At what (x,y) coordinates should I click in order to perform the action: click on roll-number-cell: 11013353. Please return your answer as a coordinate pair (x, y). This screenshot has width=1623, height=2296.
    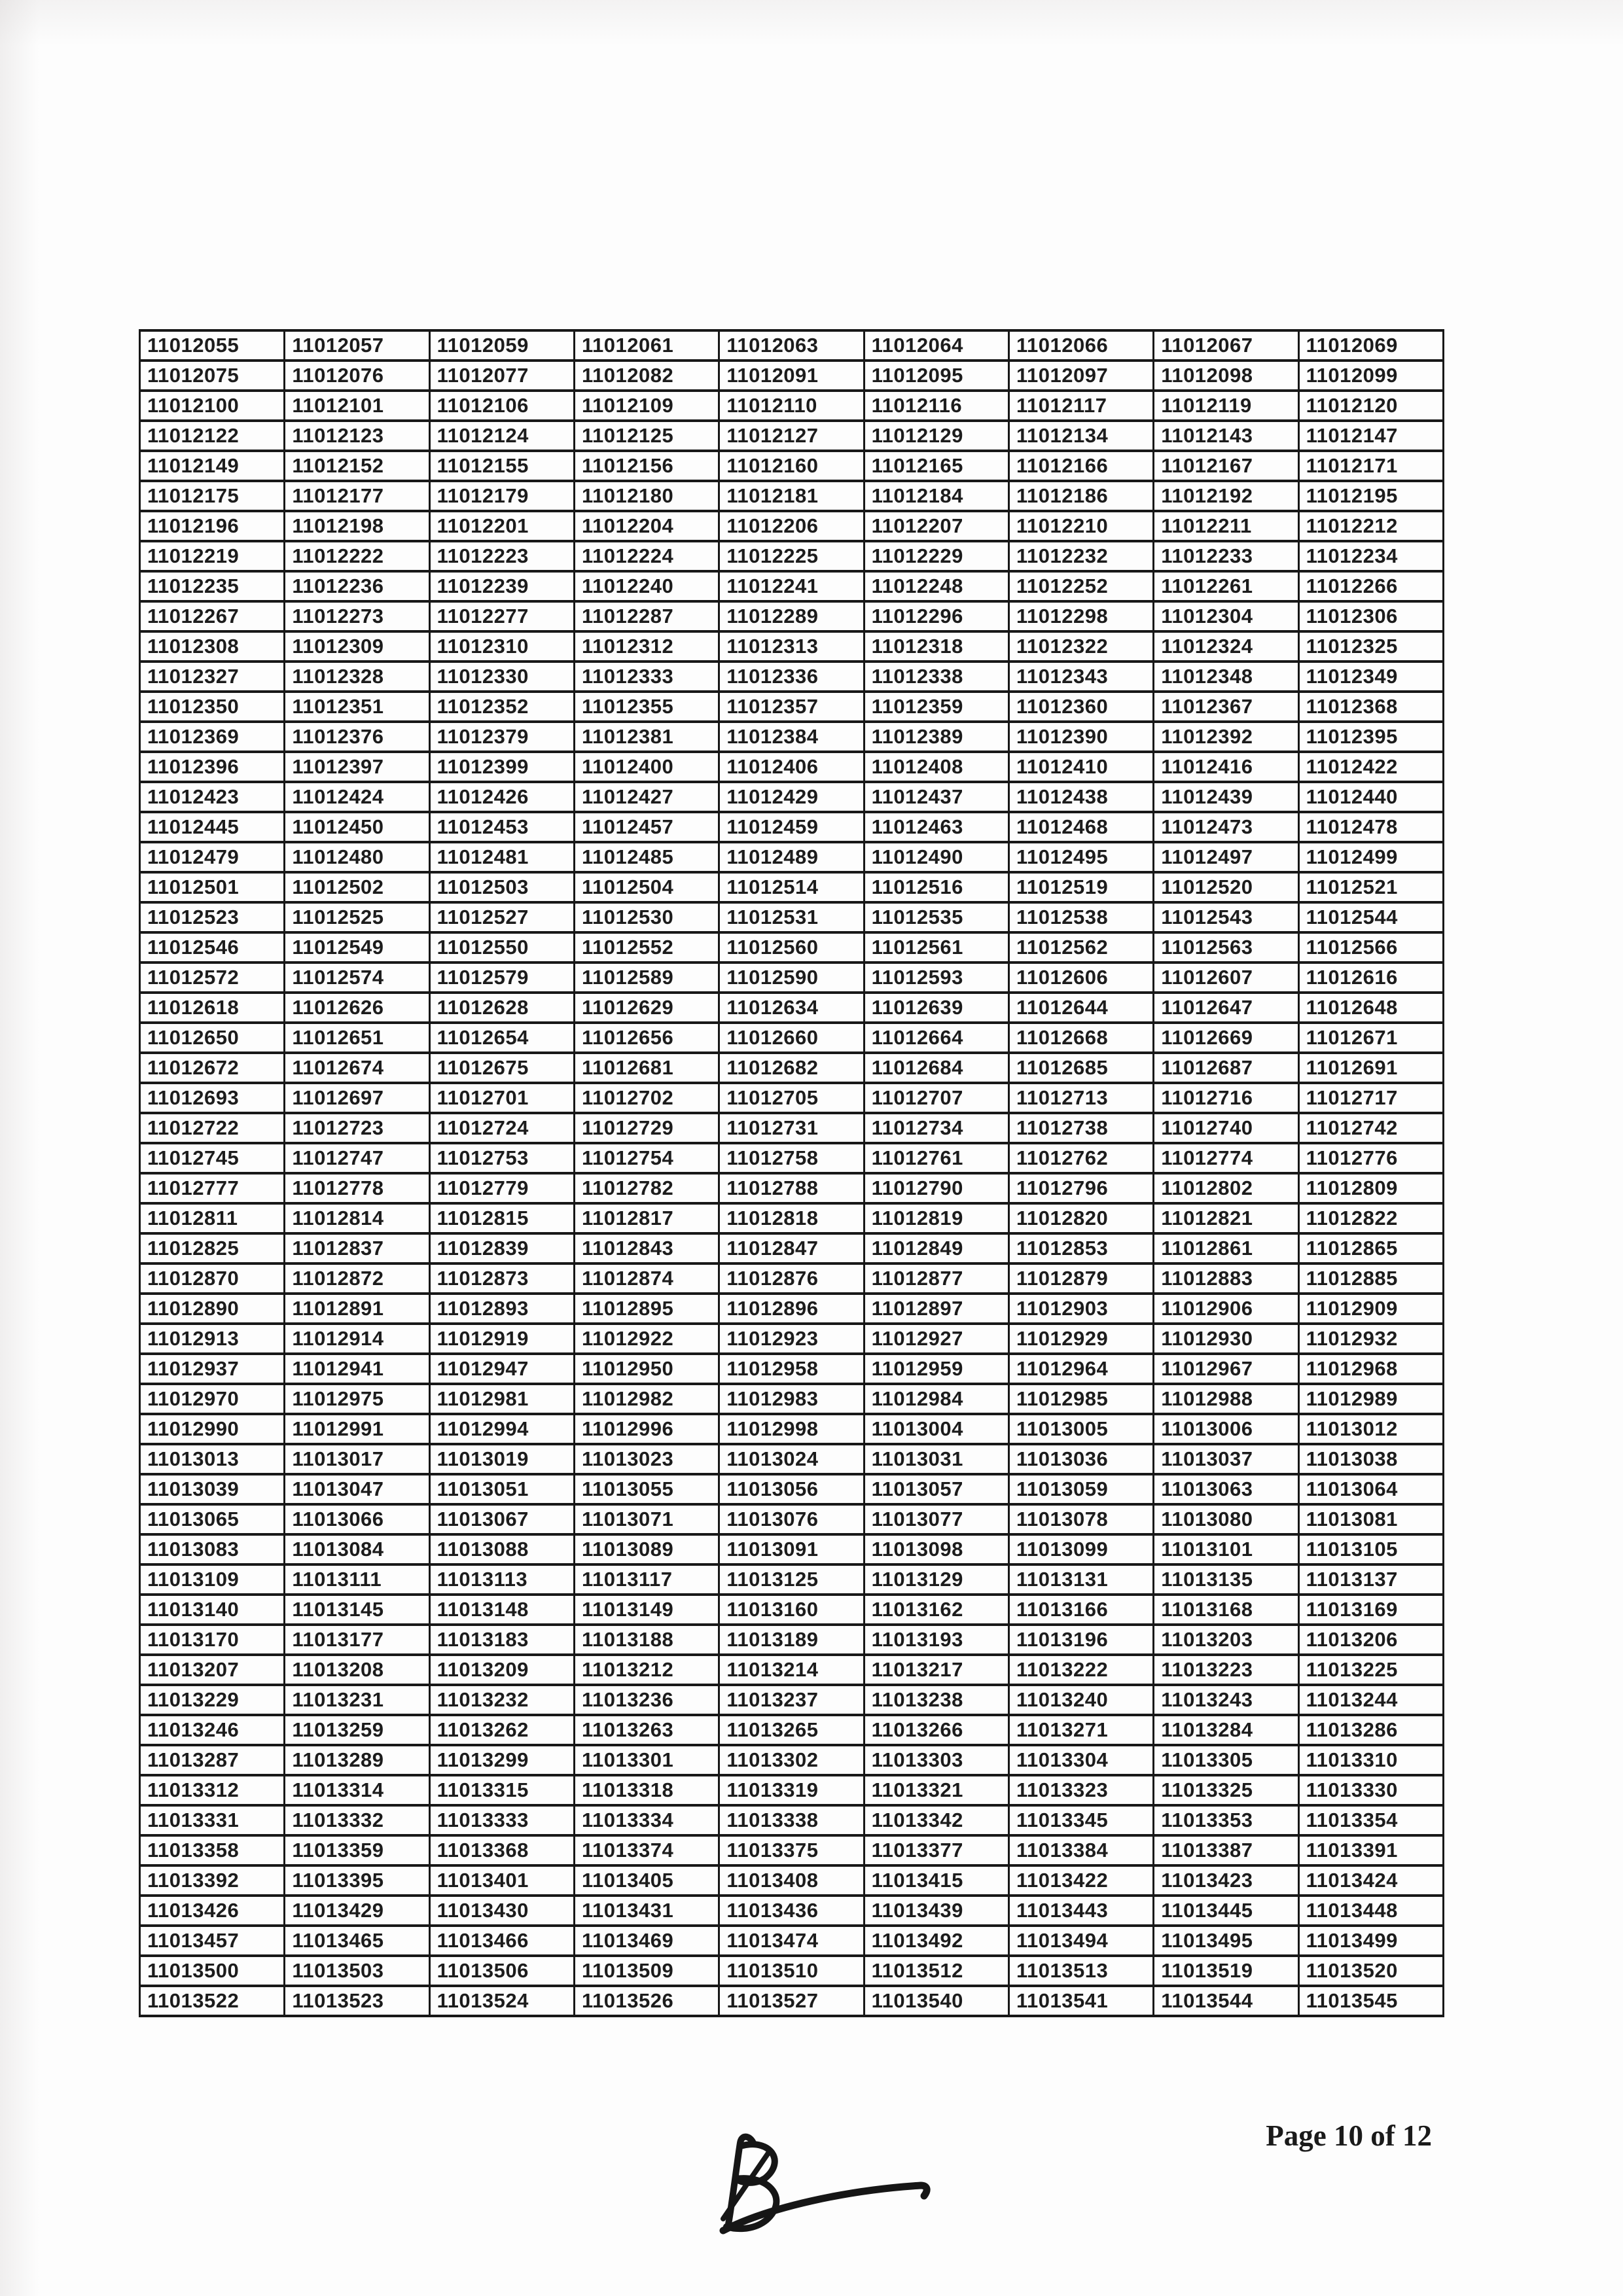
    Looking at the image, I should click on (1226, 1820).